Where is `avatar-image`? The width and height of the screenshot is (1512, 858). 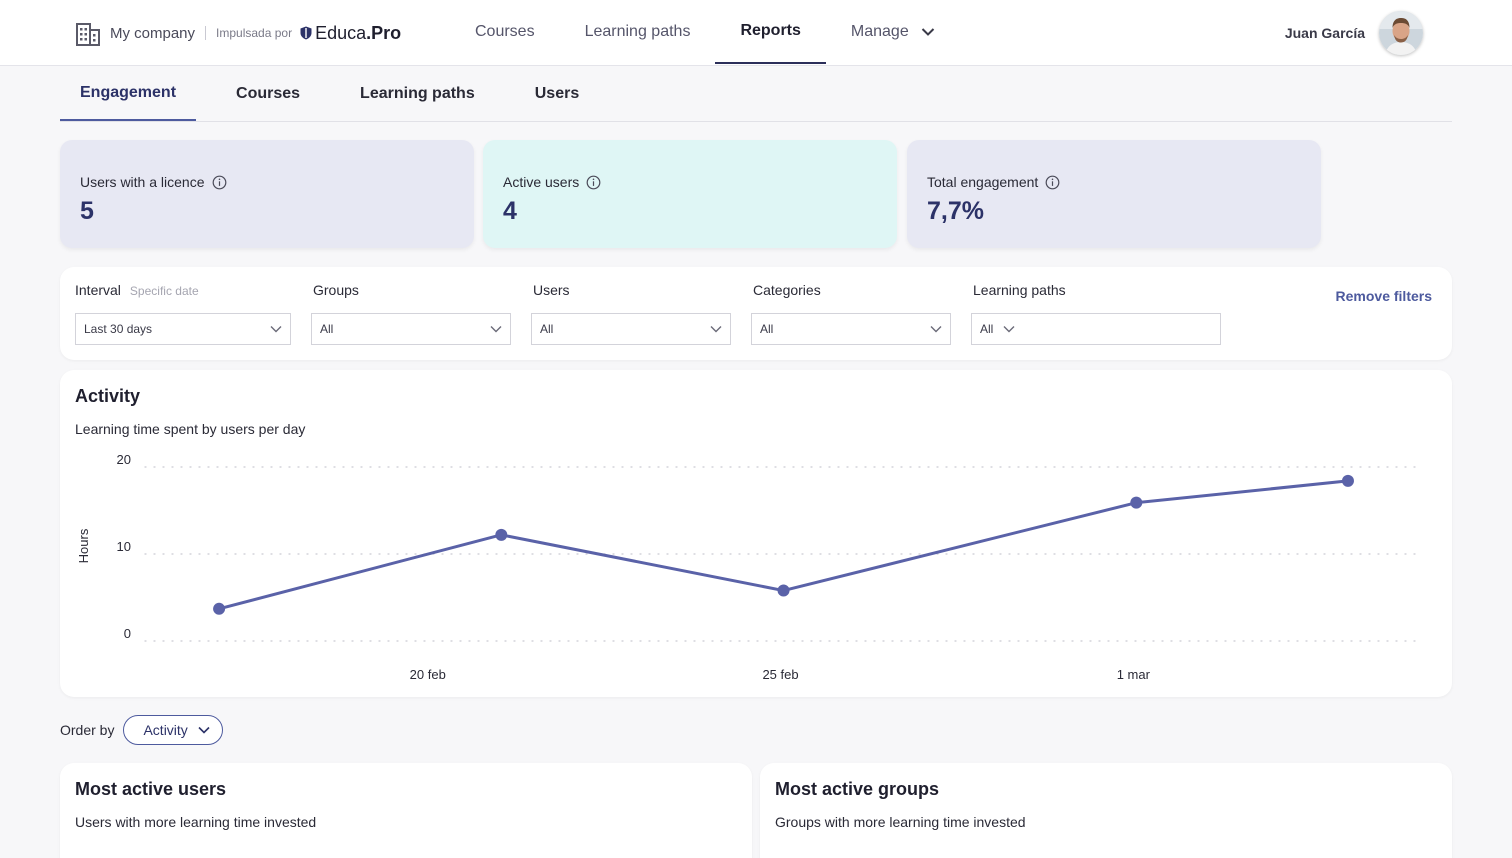 avatar-image is located at coordinates (1401, 33).